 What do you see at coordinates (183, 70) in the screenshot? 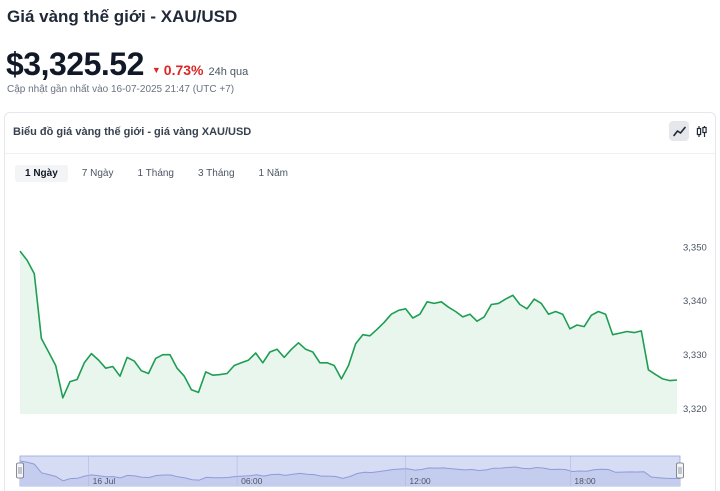
I see `change-percent: 0.73%` at bounding box center [183, 70].